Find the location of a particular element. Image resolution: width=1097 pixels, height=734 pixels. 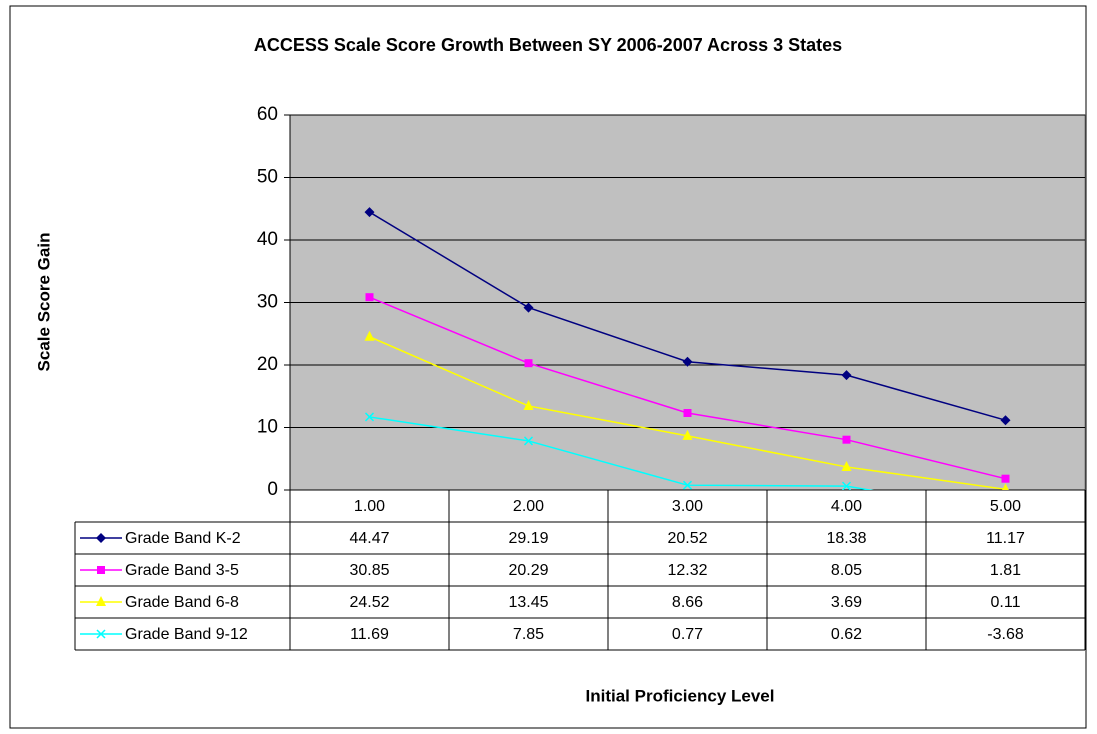

x-tick-label: 5.00 is located at coordinates (1005, 506).